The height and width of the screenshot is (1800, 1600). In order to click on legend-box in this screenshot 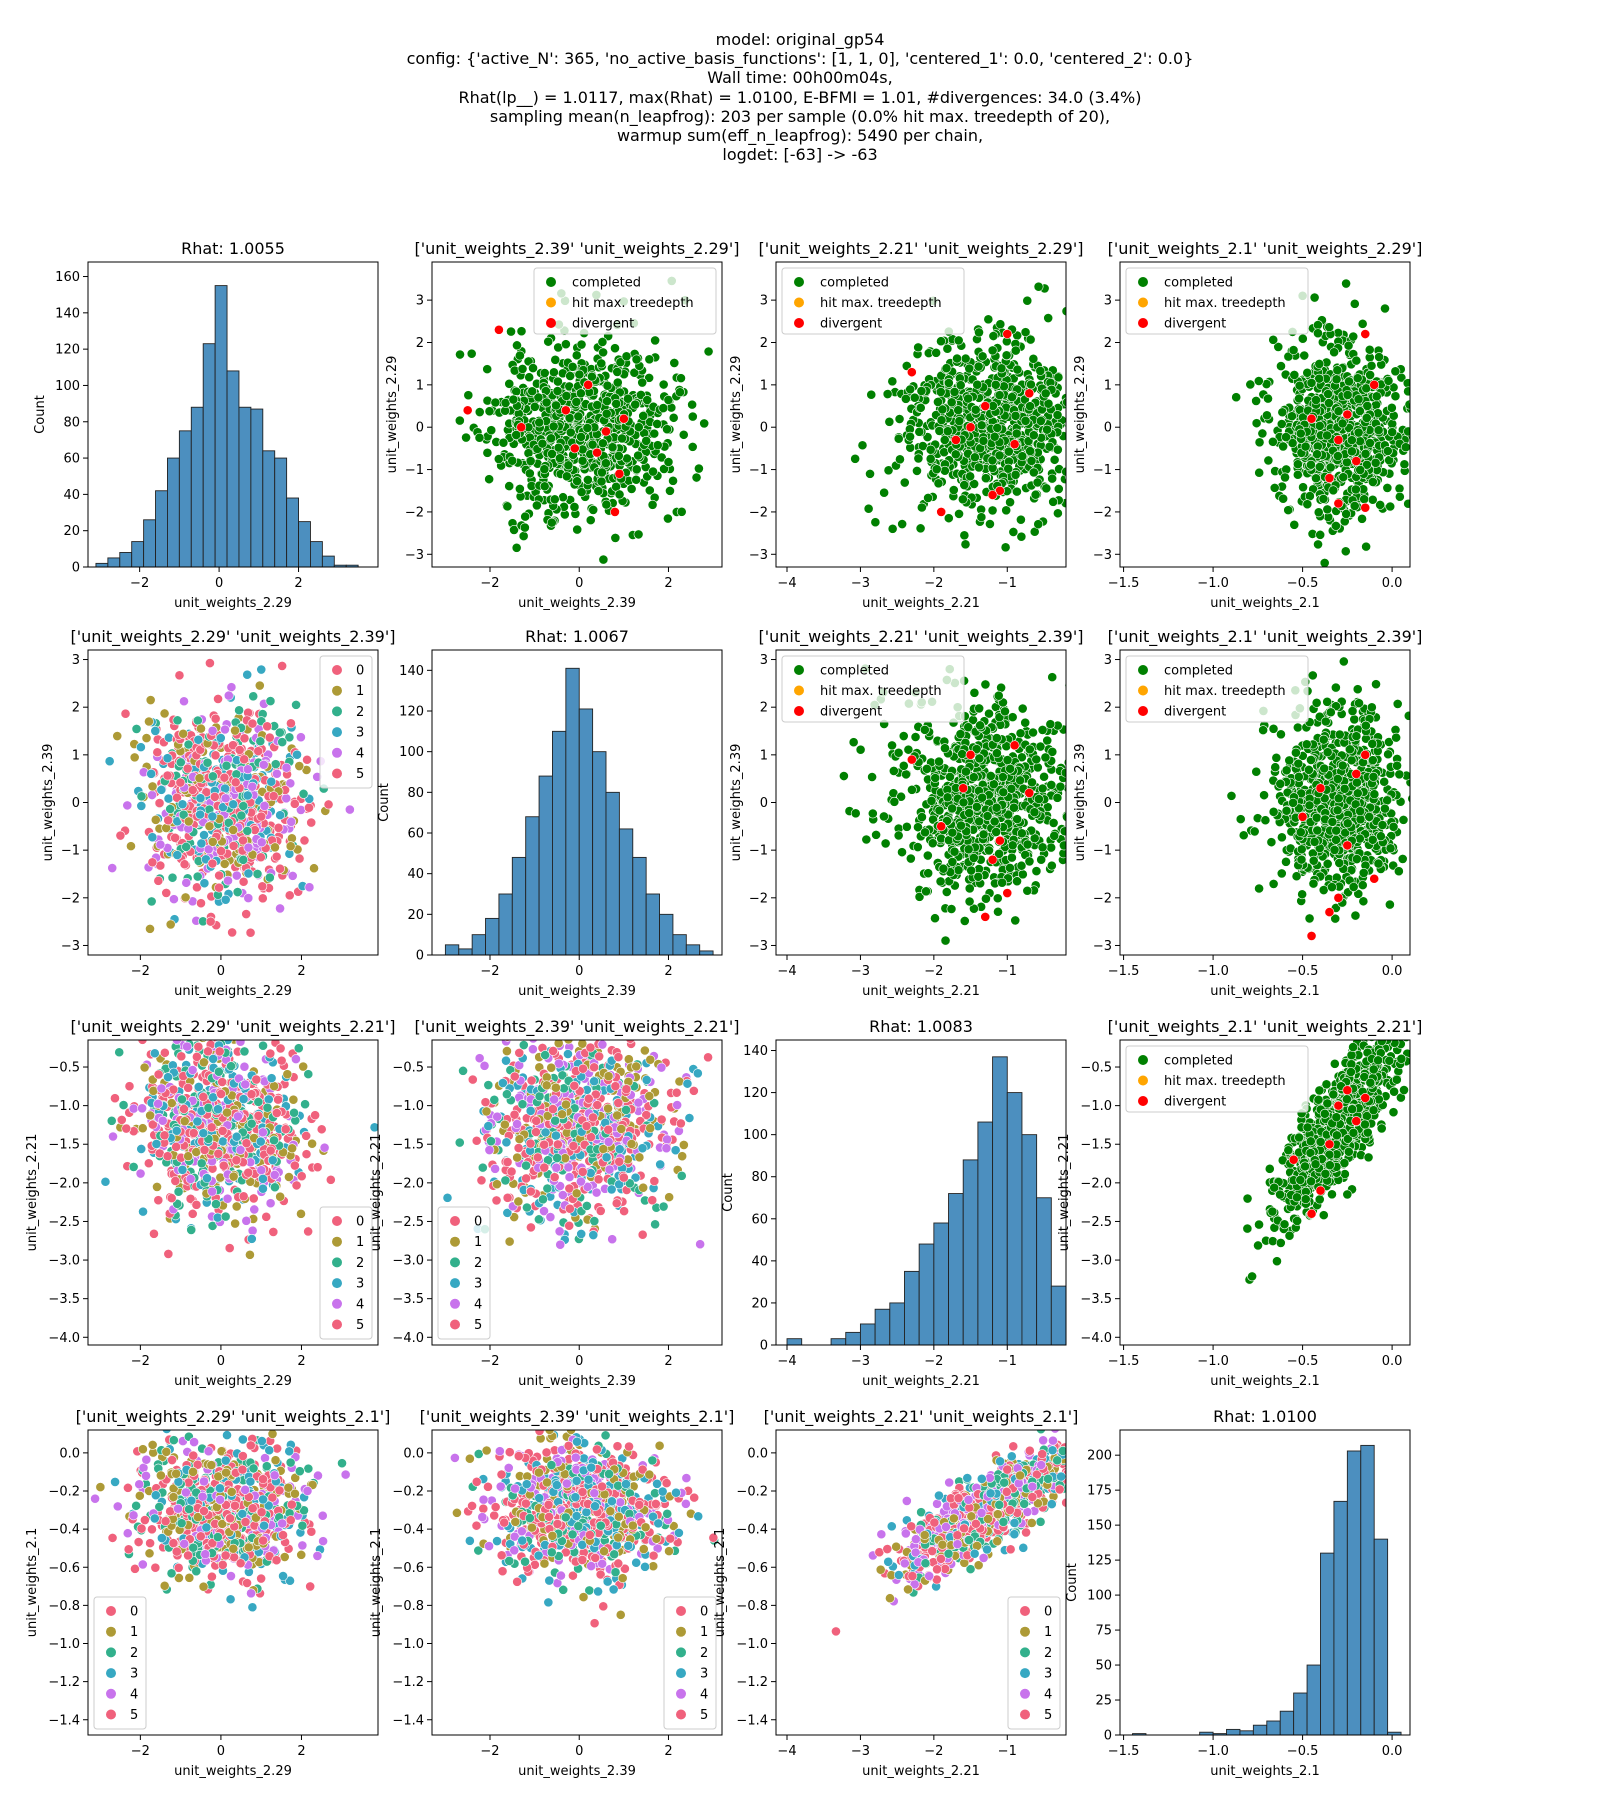, I will do `click(1217, 301)`.